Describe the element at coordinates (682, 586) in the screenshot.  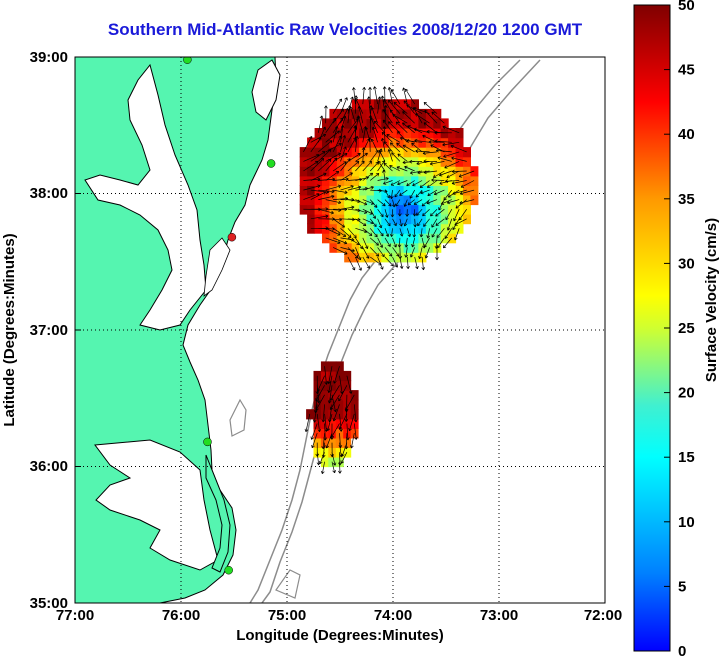
I see `colorbar-tick-label: 5` at that location.